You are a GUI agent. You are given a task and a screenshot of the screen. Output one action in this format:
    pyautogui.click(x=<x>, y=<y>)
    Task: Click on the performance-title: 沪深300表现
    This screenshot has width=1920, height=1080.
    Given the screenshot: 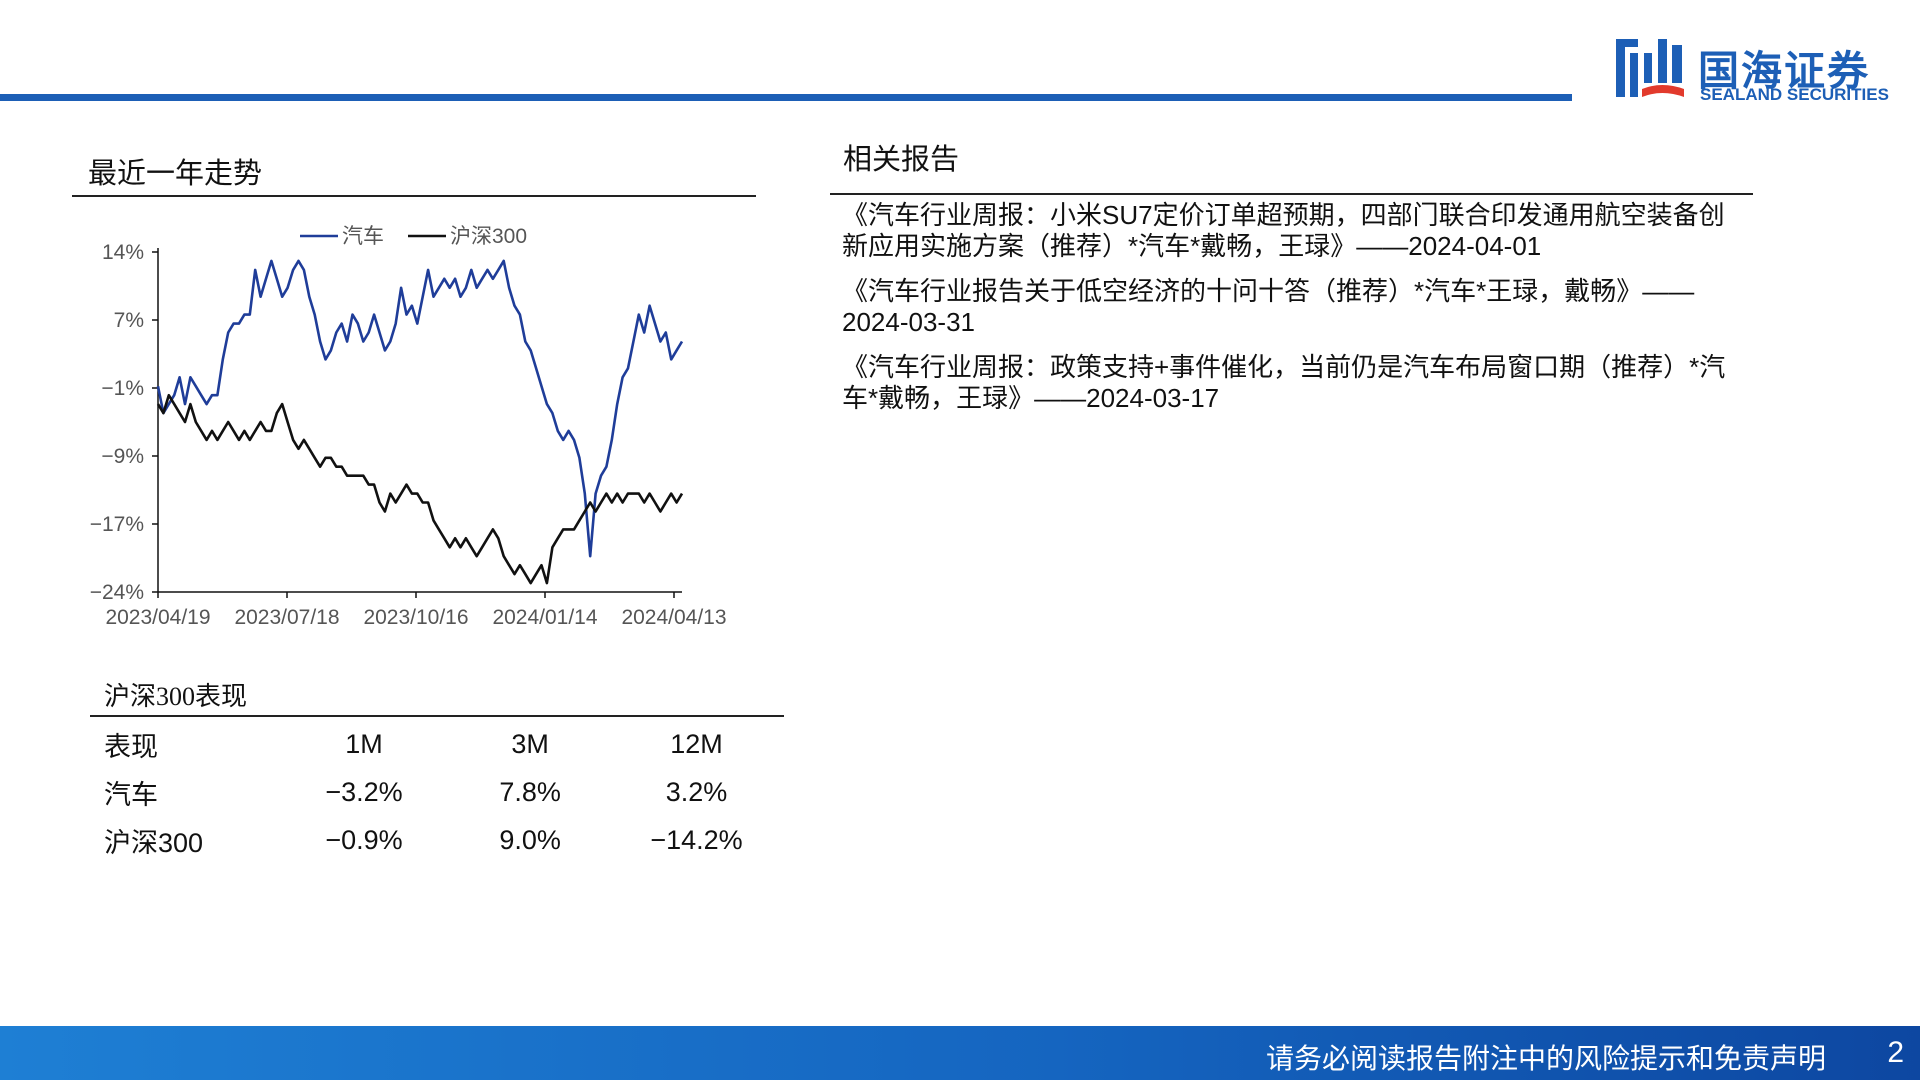 What is the action you would take?
    pyautogui.click(x=176, y=696)
    